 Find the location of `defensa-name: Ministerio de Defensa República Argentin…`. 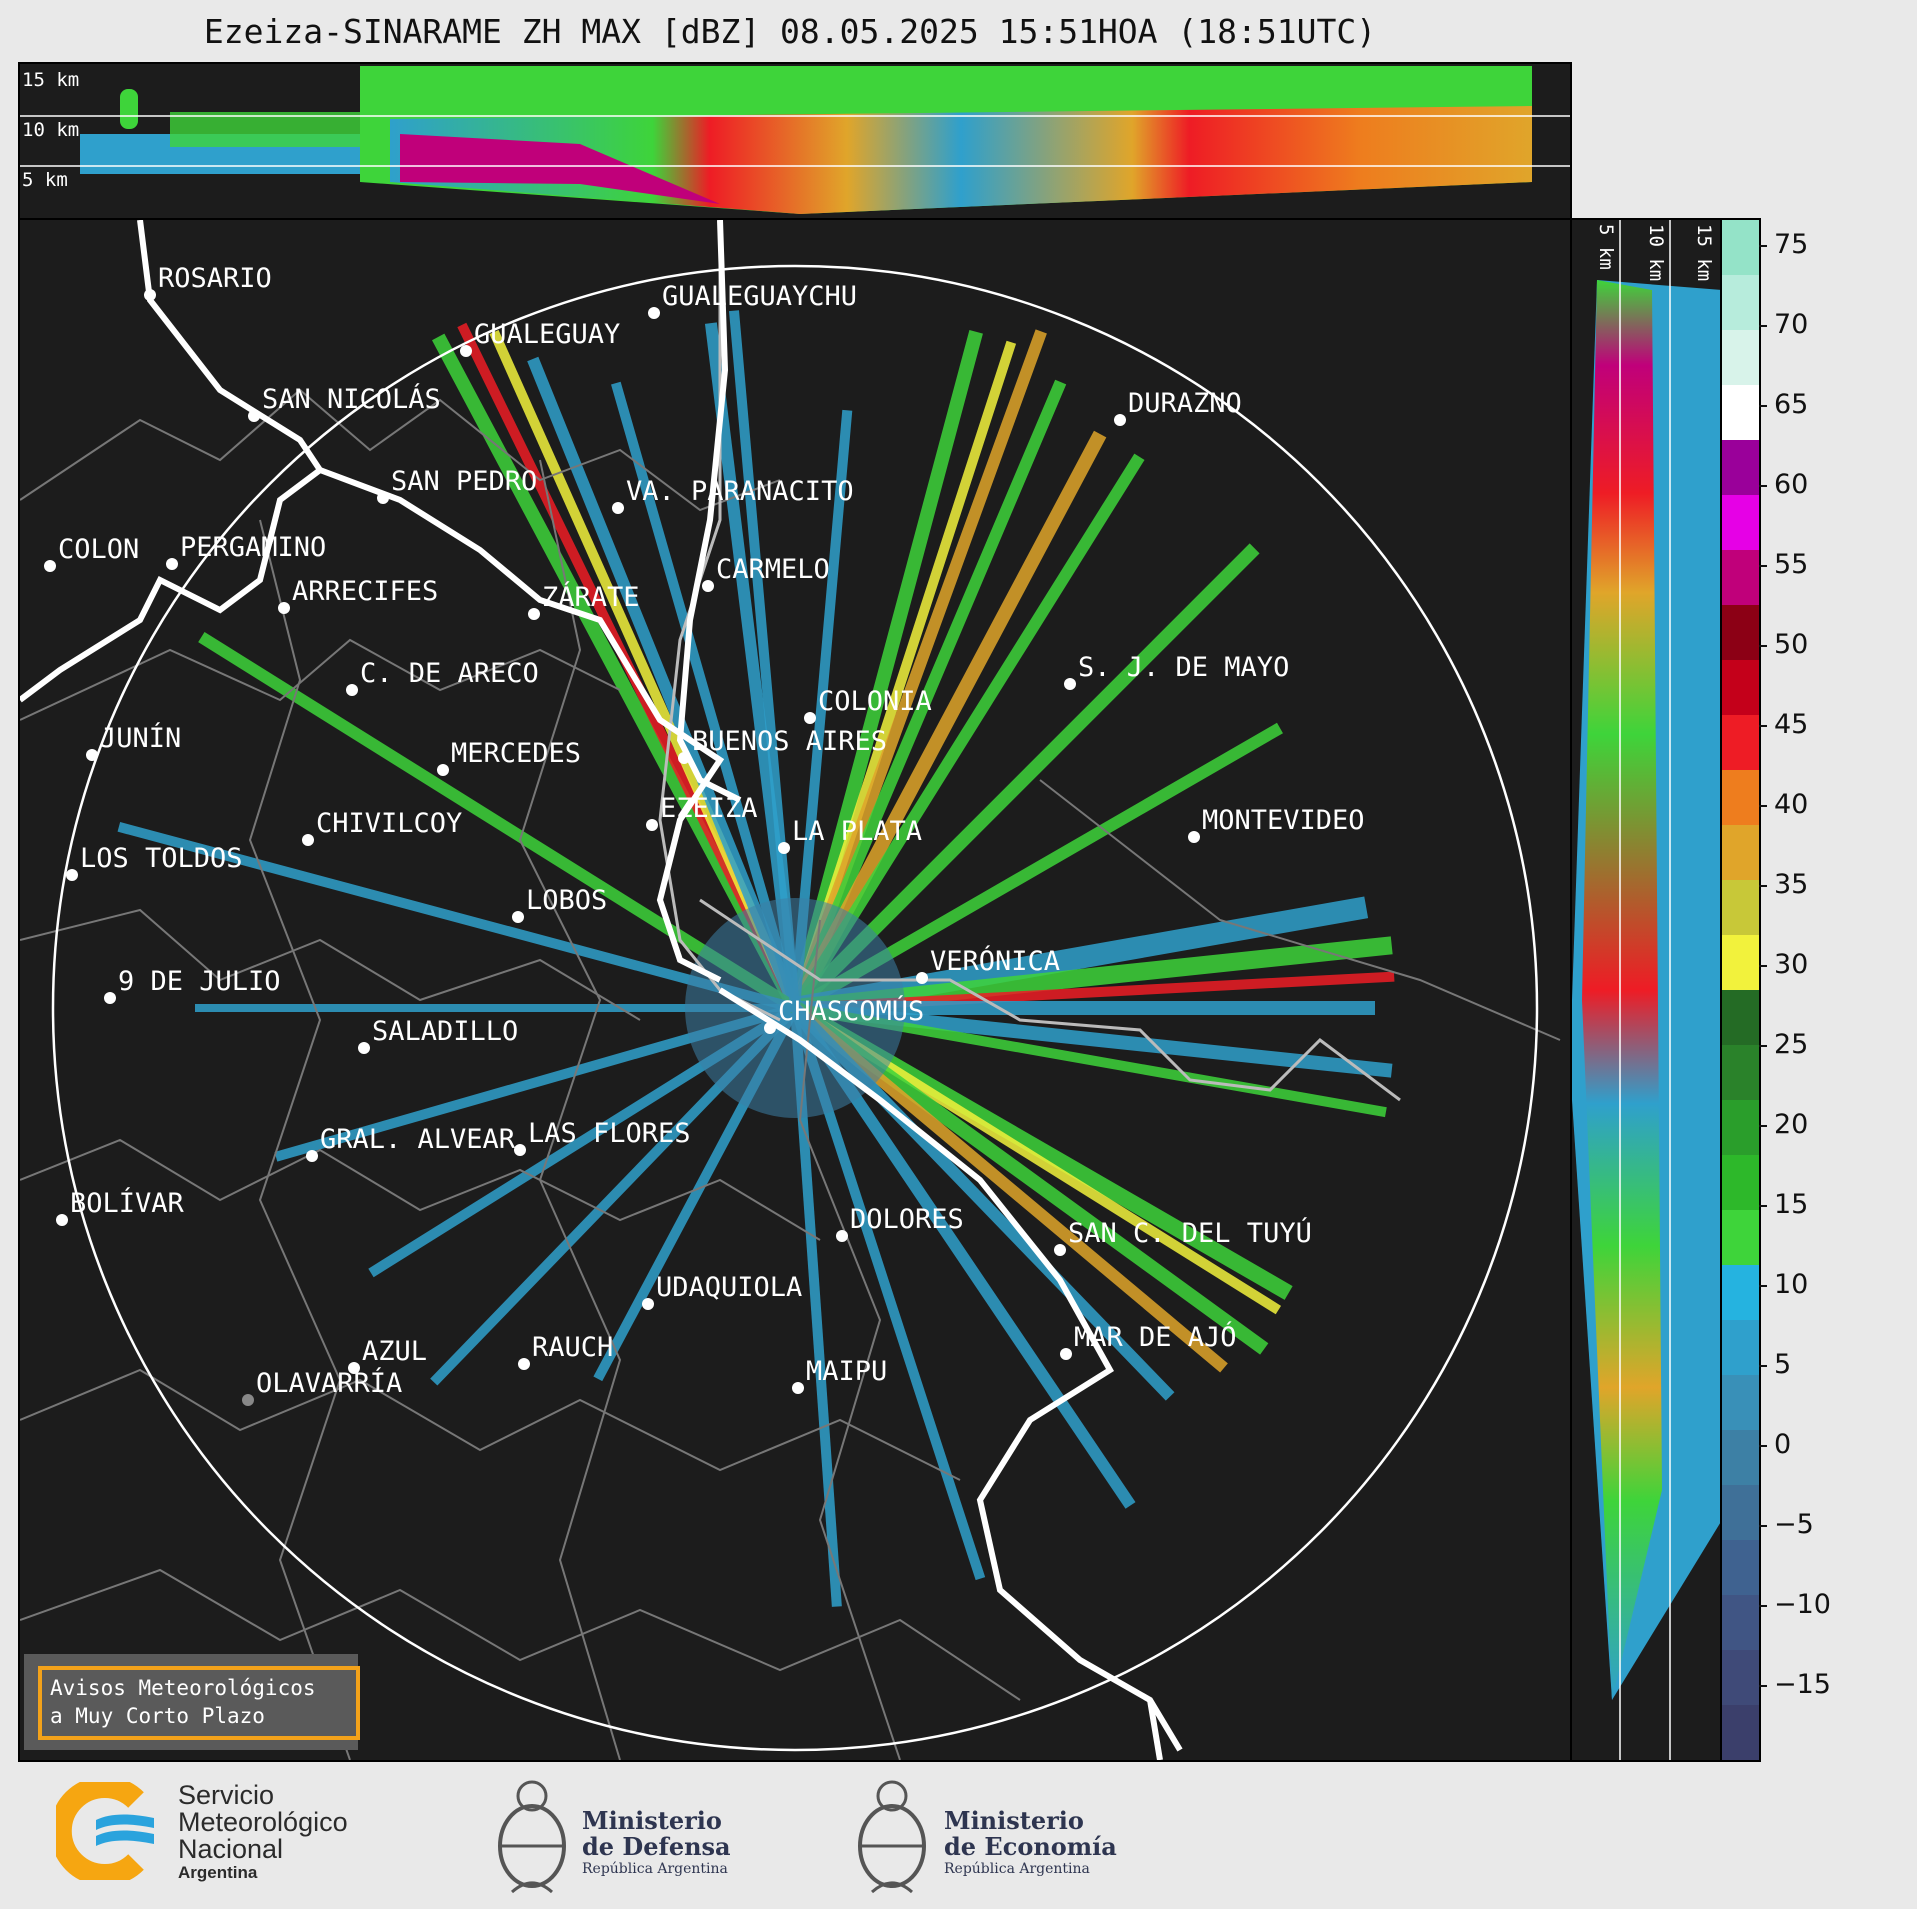

defensa-name: Ministerio de Defensa República Argentin… is located at coordinates (656, 1843).